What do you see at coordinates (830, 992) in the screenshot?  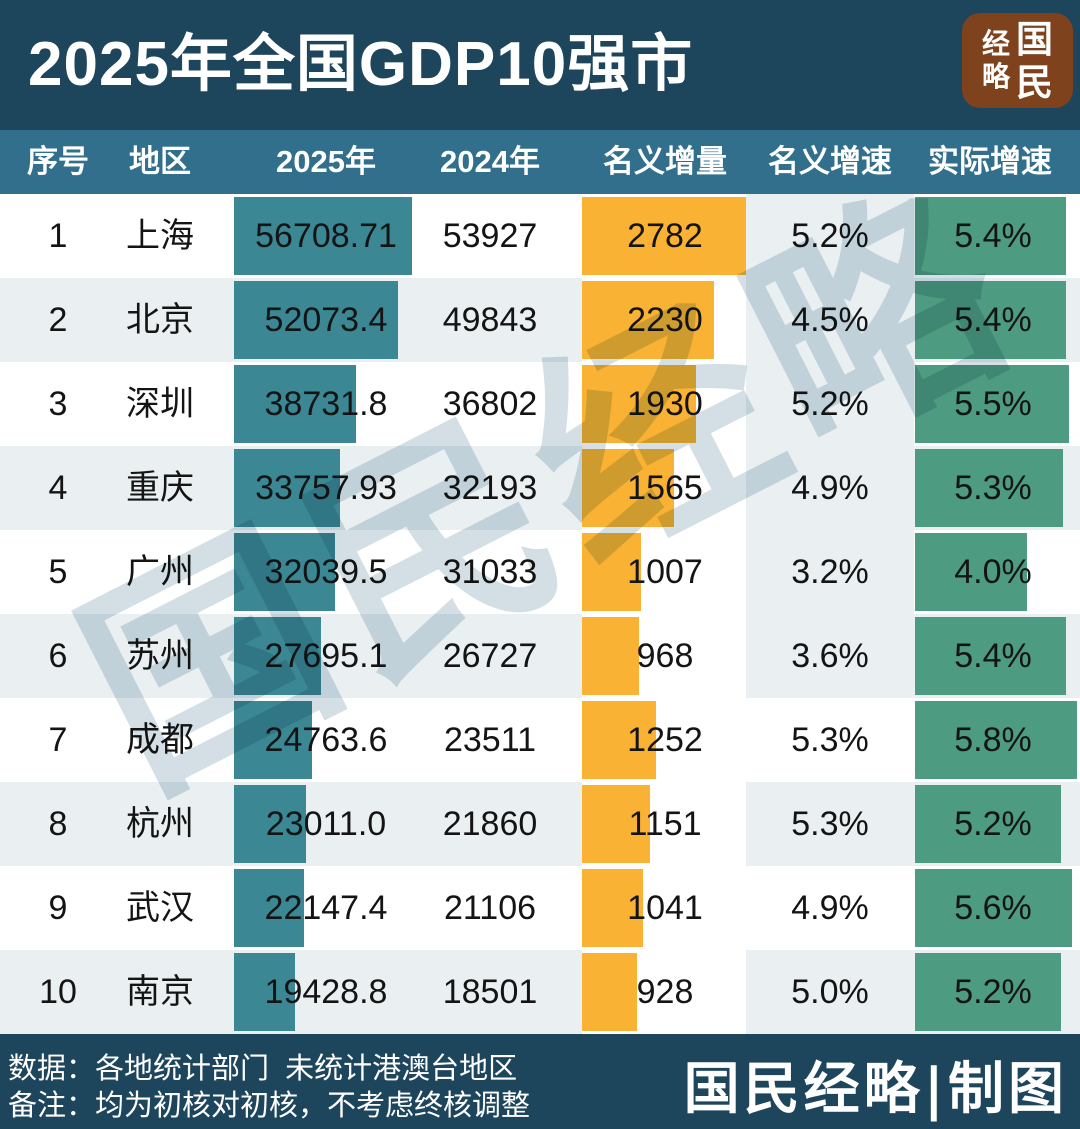 I see `nominal-growth-value: 5.0%` at bounding box center [830, 992].